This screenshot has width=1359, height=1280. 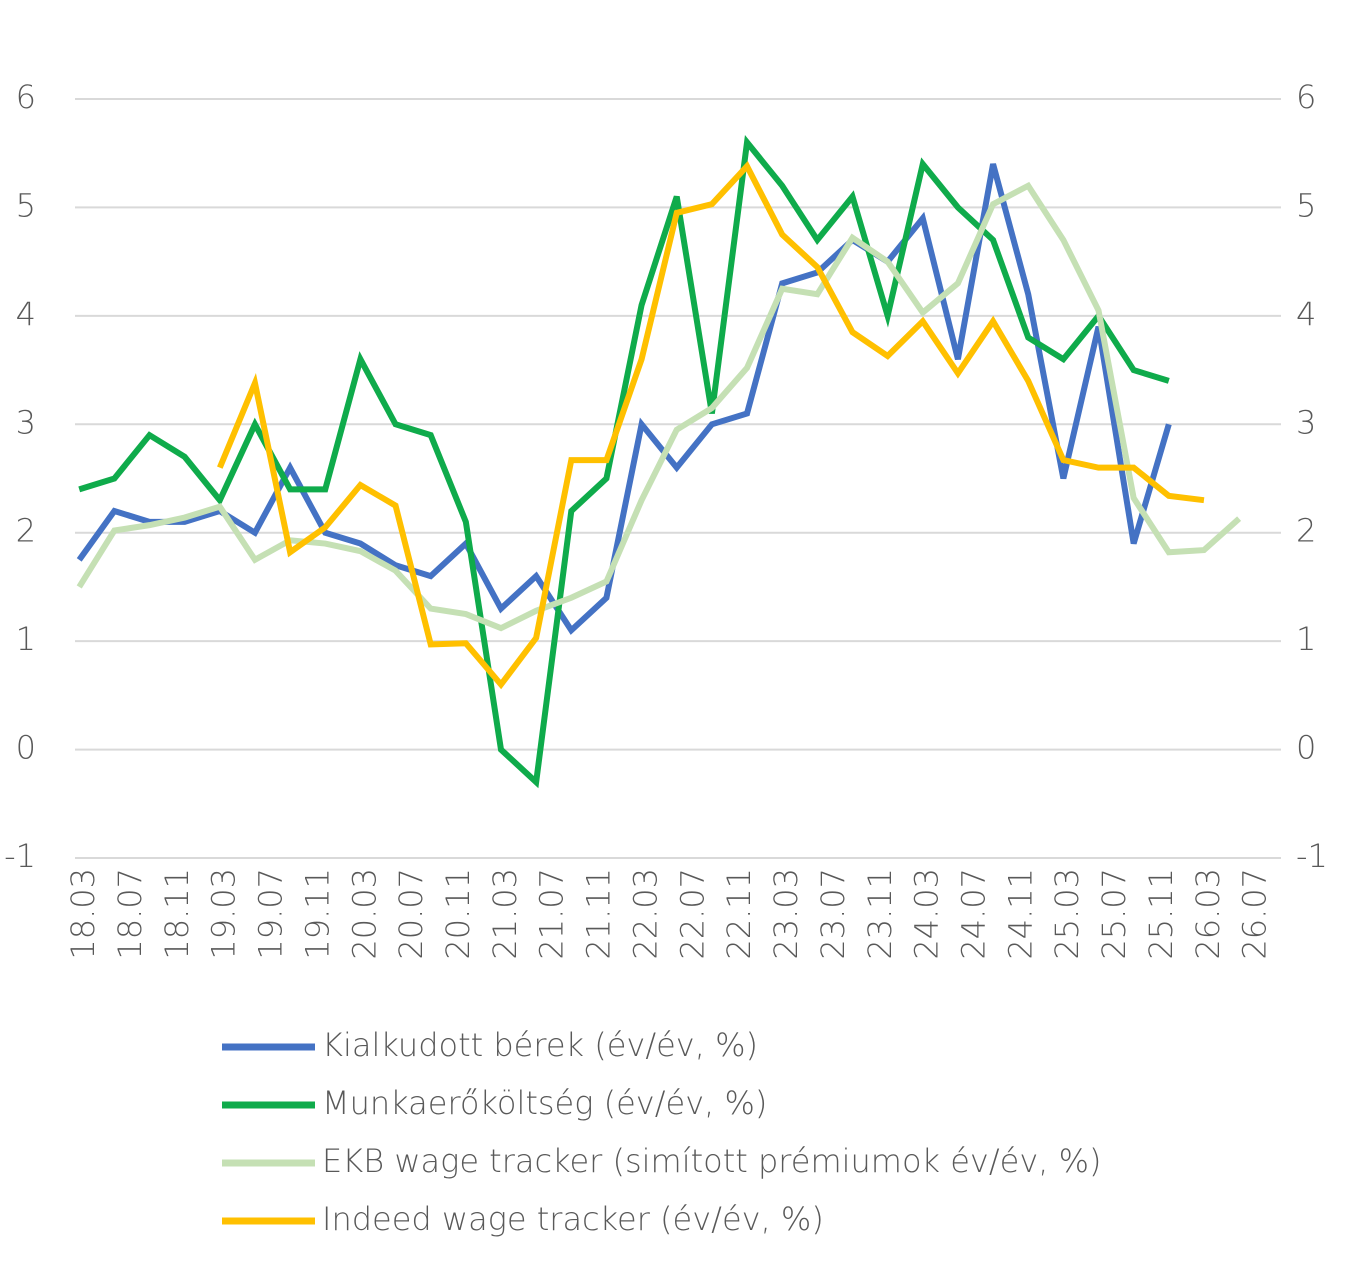 What do you see at coordinates (271, 914) in the screenshot?
I see `x-tick-label: 19.07` at bounding box center [271, 914].